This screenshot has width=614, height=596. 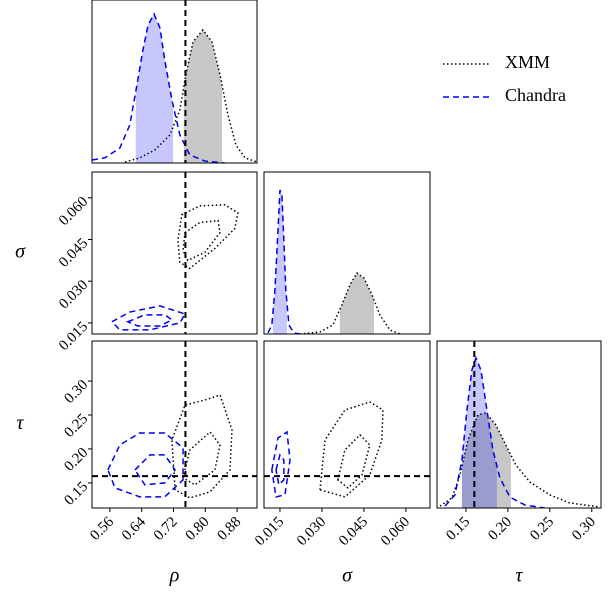 I want to click on y-axis-label: τ, so click(x=20, y=423).